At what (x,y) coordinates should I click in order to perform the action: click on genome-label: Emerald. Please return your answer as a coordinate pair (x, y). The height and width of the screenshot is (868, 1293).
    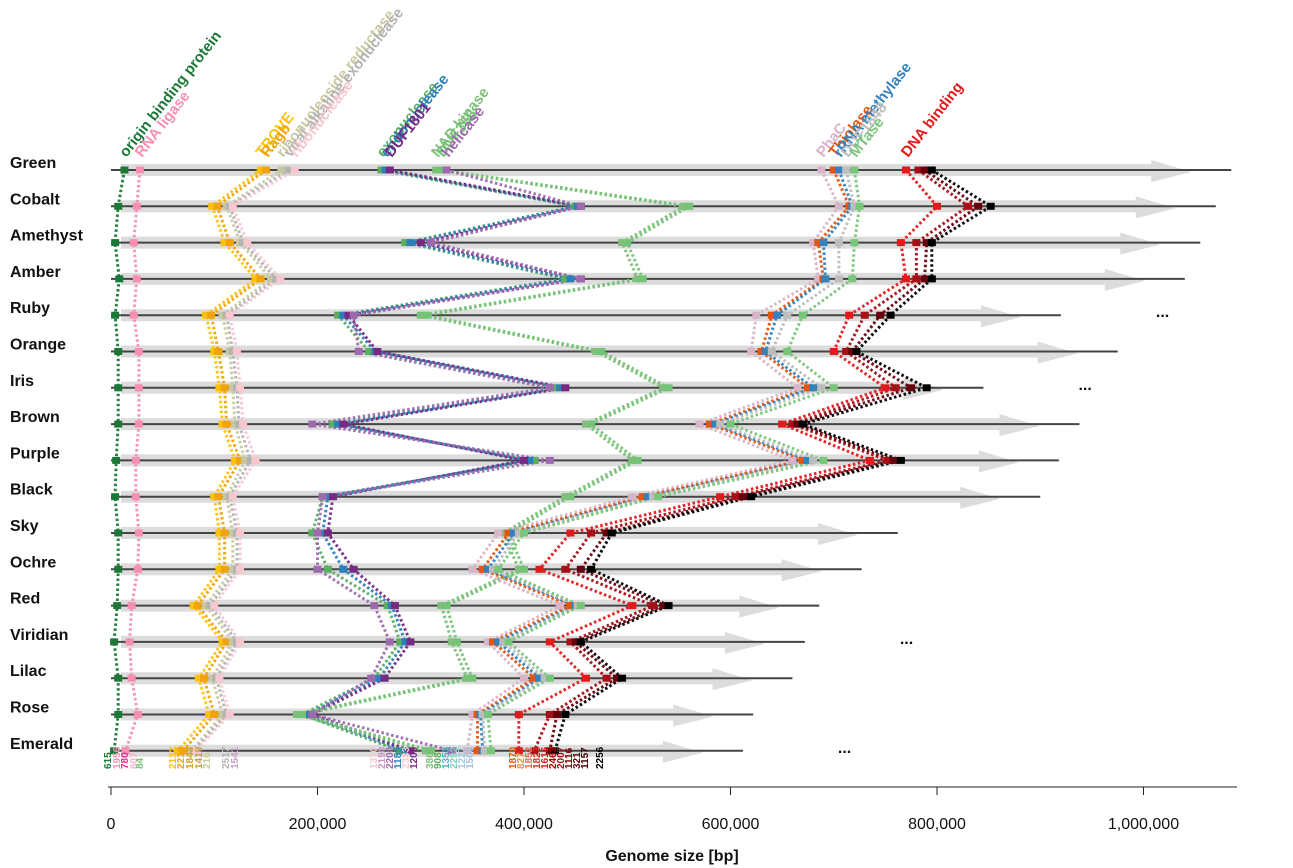
    Looking at the image, I should click on (41, 744).